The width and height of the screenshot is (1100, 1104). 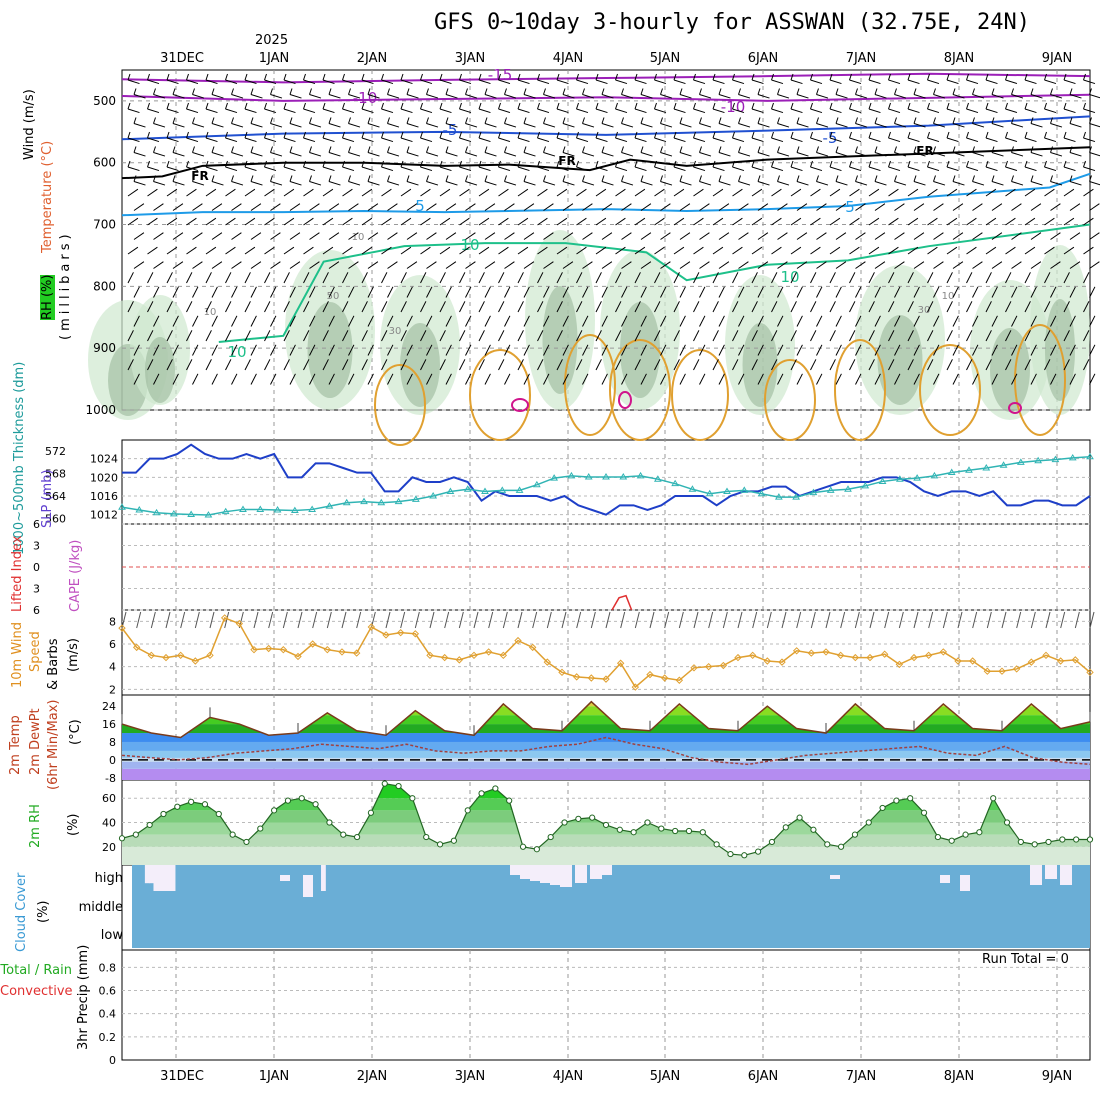 What do you see at coordinates (53, 664) in the screenshot?
I see `wind10m-label-c: & Barbs` at bounding box center [53, 664].